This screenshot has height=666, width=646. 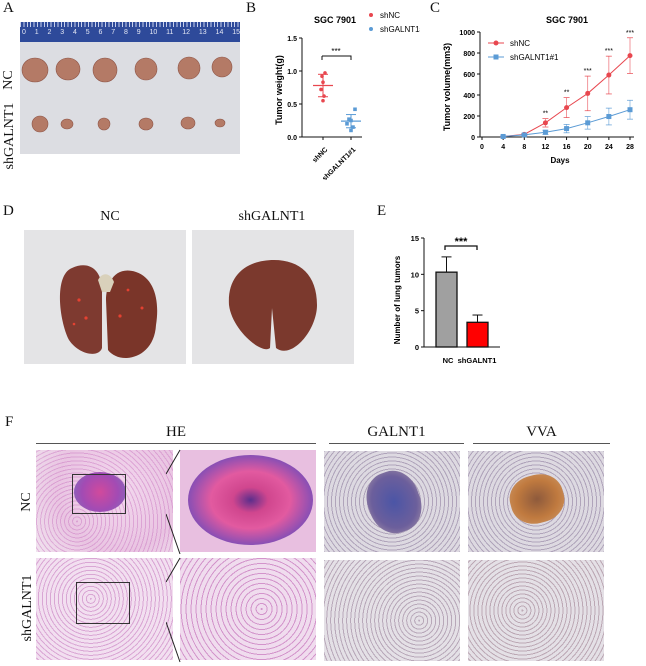 What do you see at coordinates (469, 54) in the screenshot?
I see `svg-text: 800` at bounding box center [469, 54].